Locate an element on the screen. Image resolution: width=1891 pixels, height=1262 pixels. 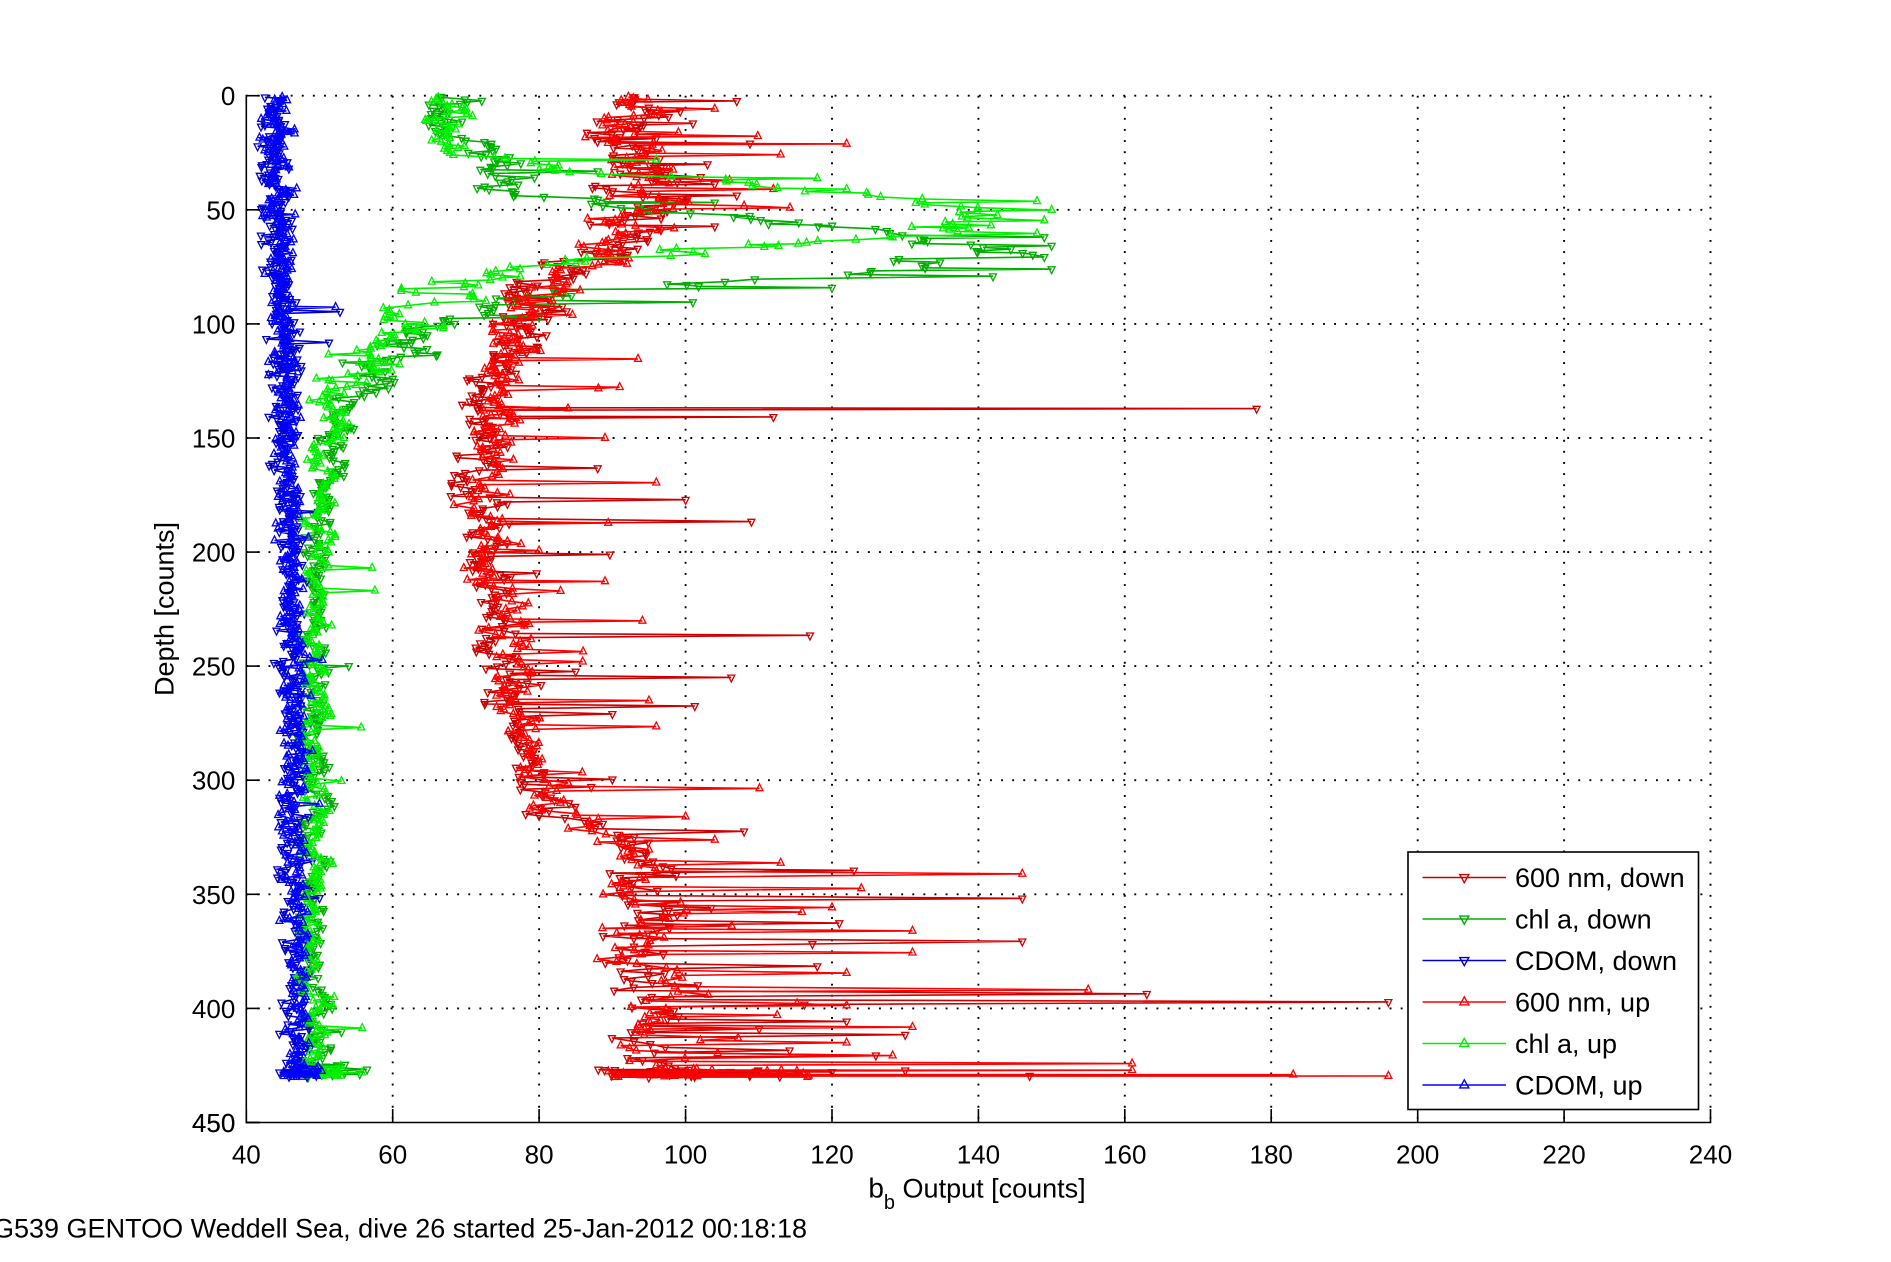
svg-text: 180 is located at coordinates (1271, 1155).